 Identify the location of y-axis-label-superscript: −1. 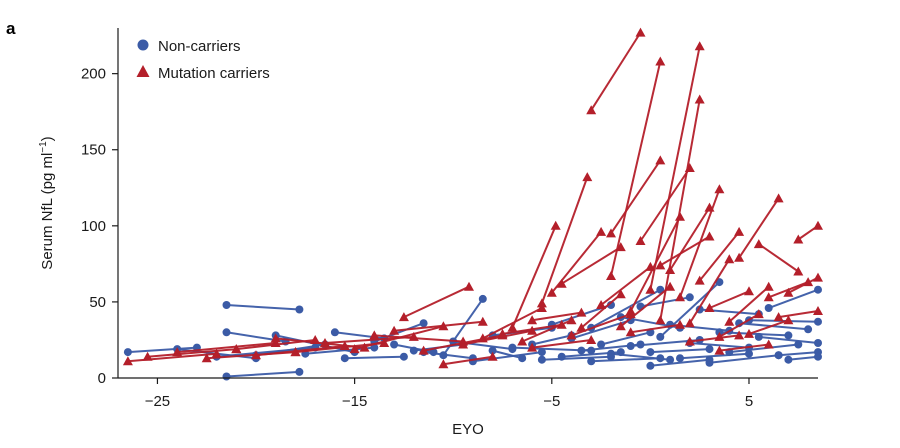
(43, 147).